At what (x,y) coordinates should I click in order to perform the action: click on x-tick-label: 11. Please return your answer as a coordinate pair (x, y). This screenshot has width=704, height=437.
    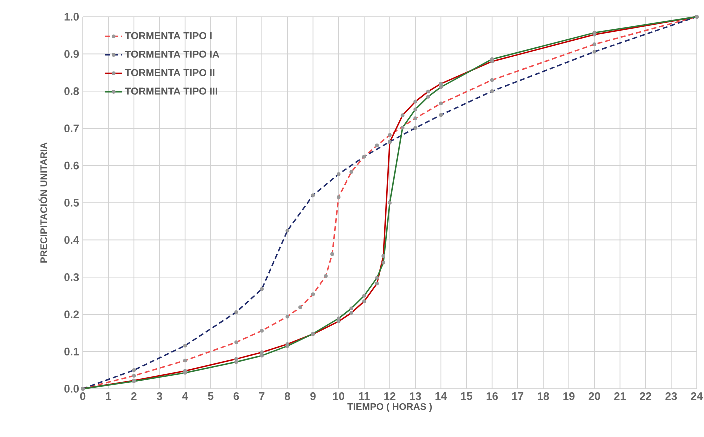
    Looking at the image, I should click on (364, 396).